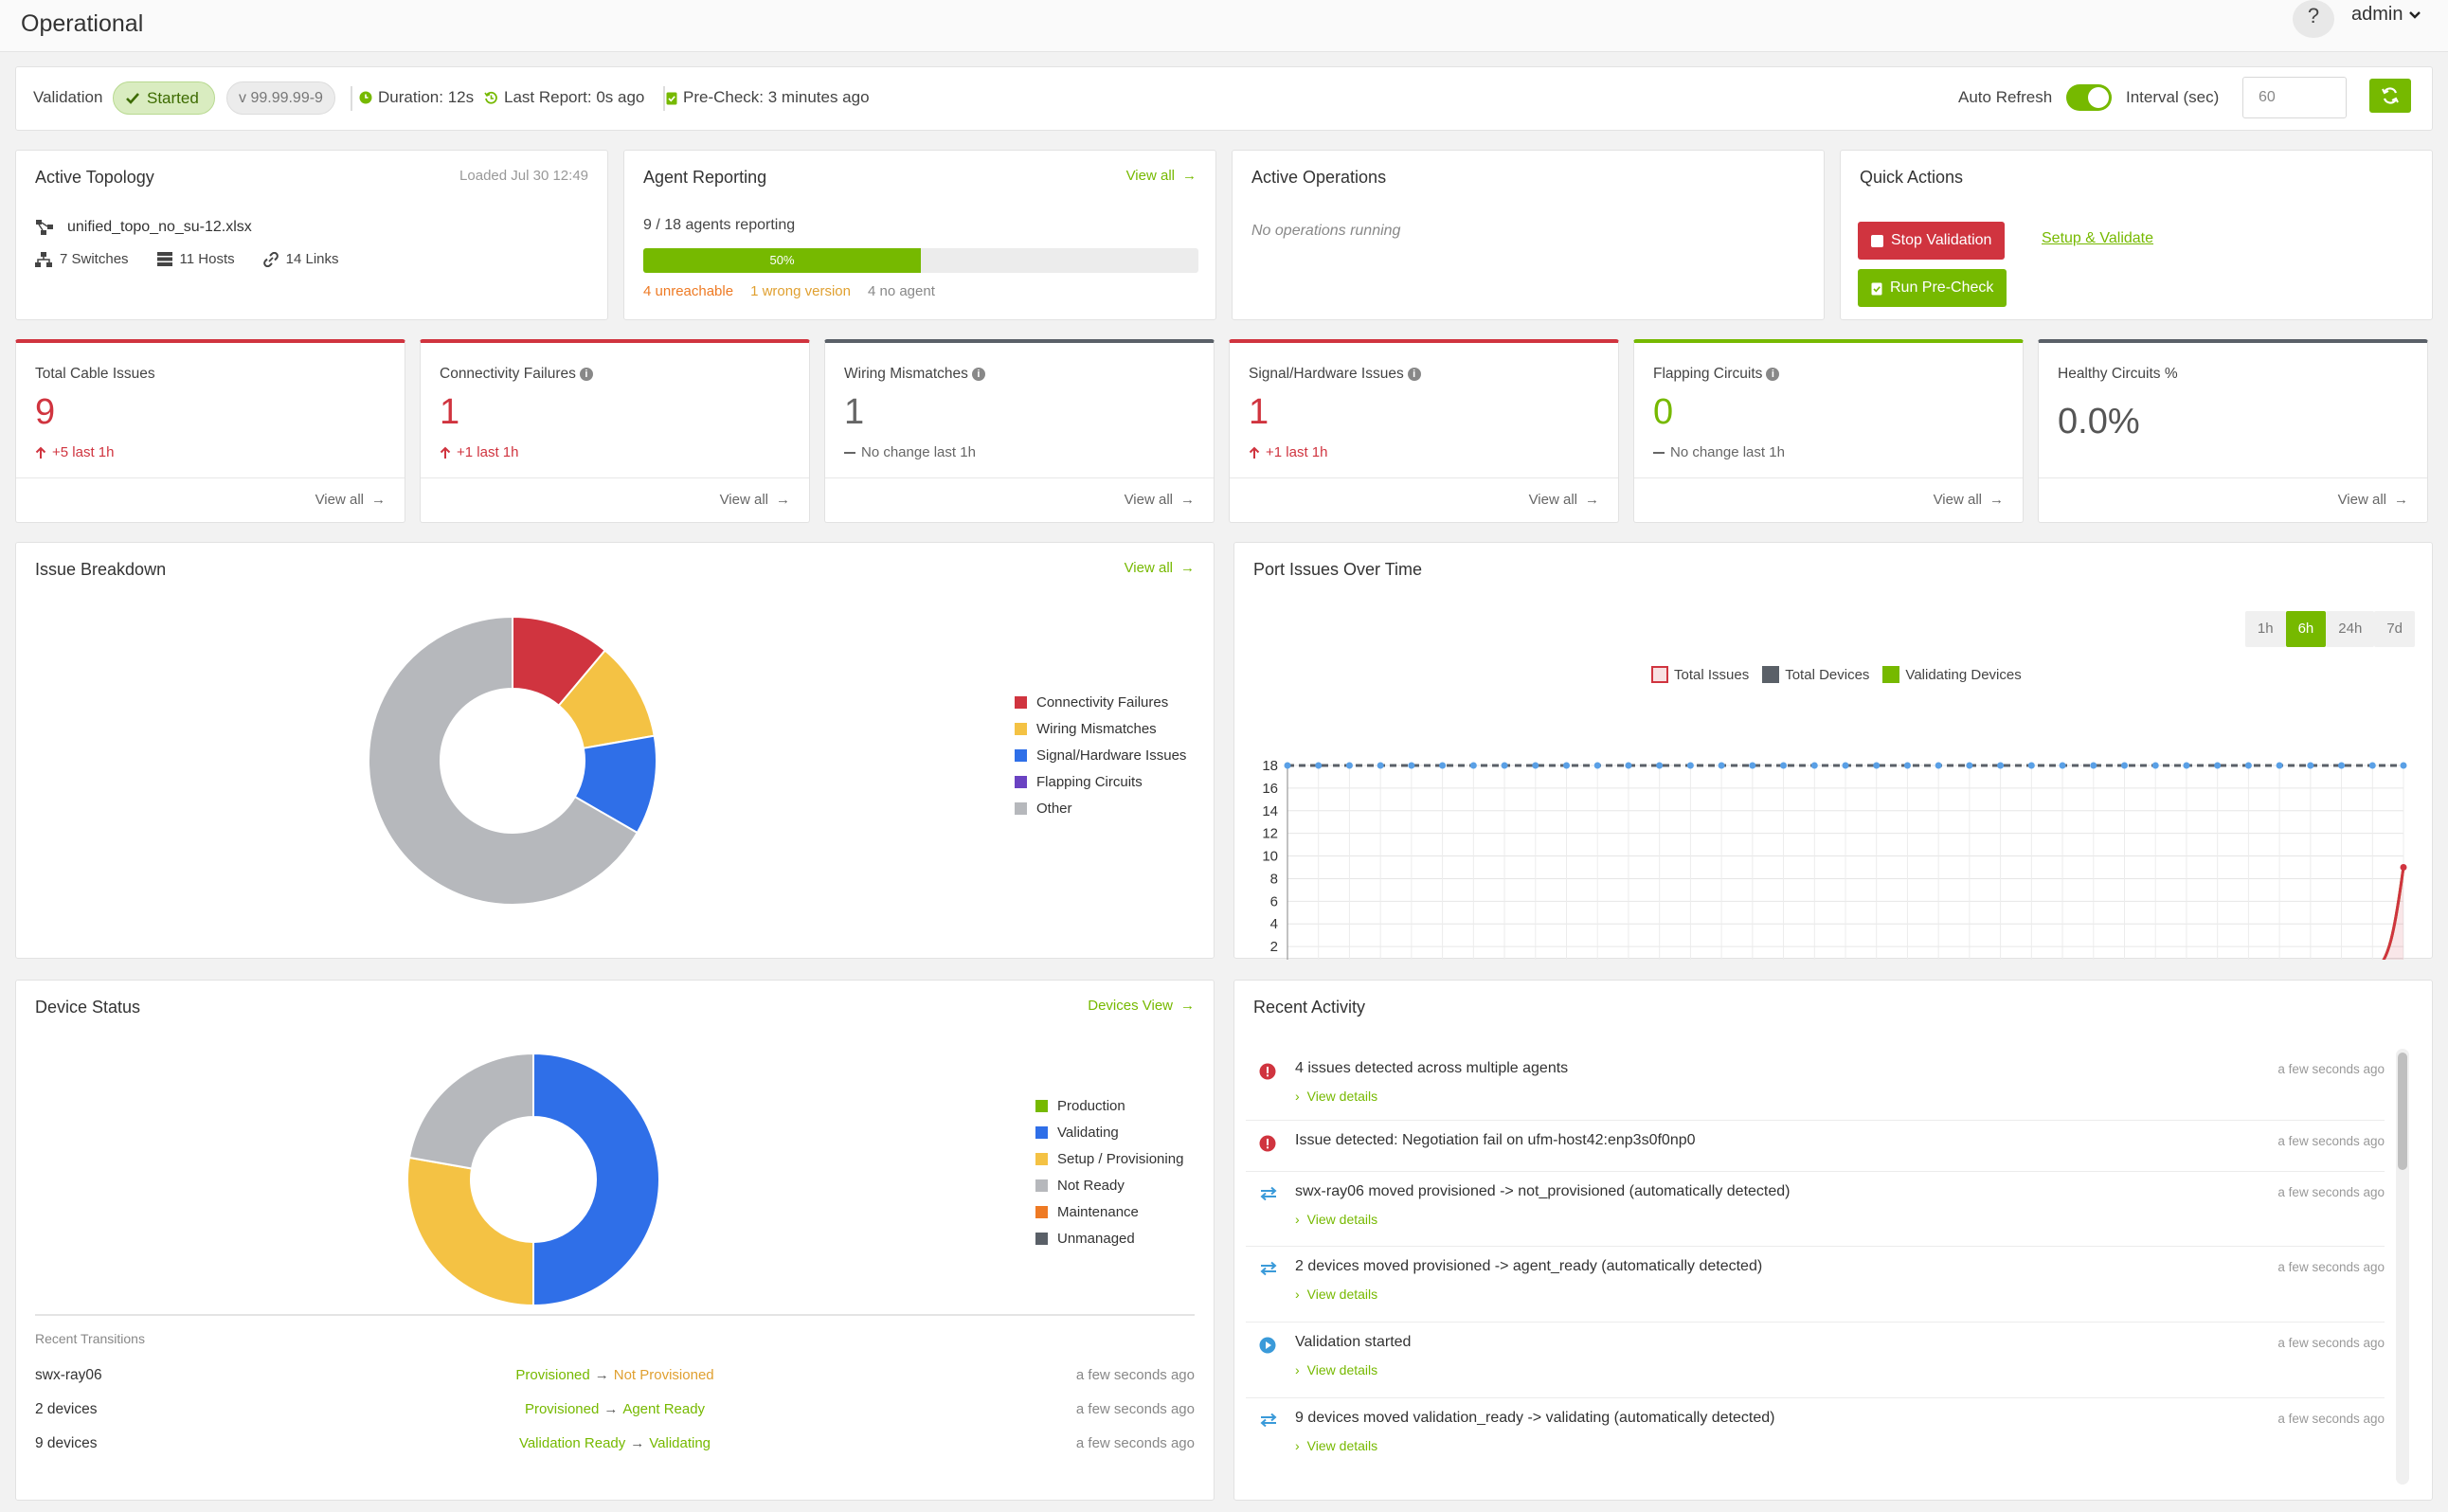 Image resolution: width=2448 pixels, height=1512 pixels. I want to click on scrollbar-thumb, so click(2402, 1111).